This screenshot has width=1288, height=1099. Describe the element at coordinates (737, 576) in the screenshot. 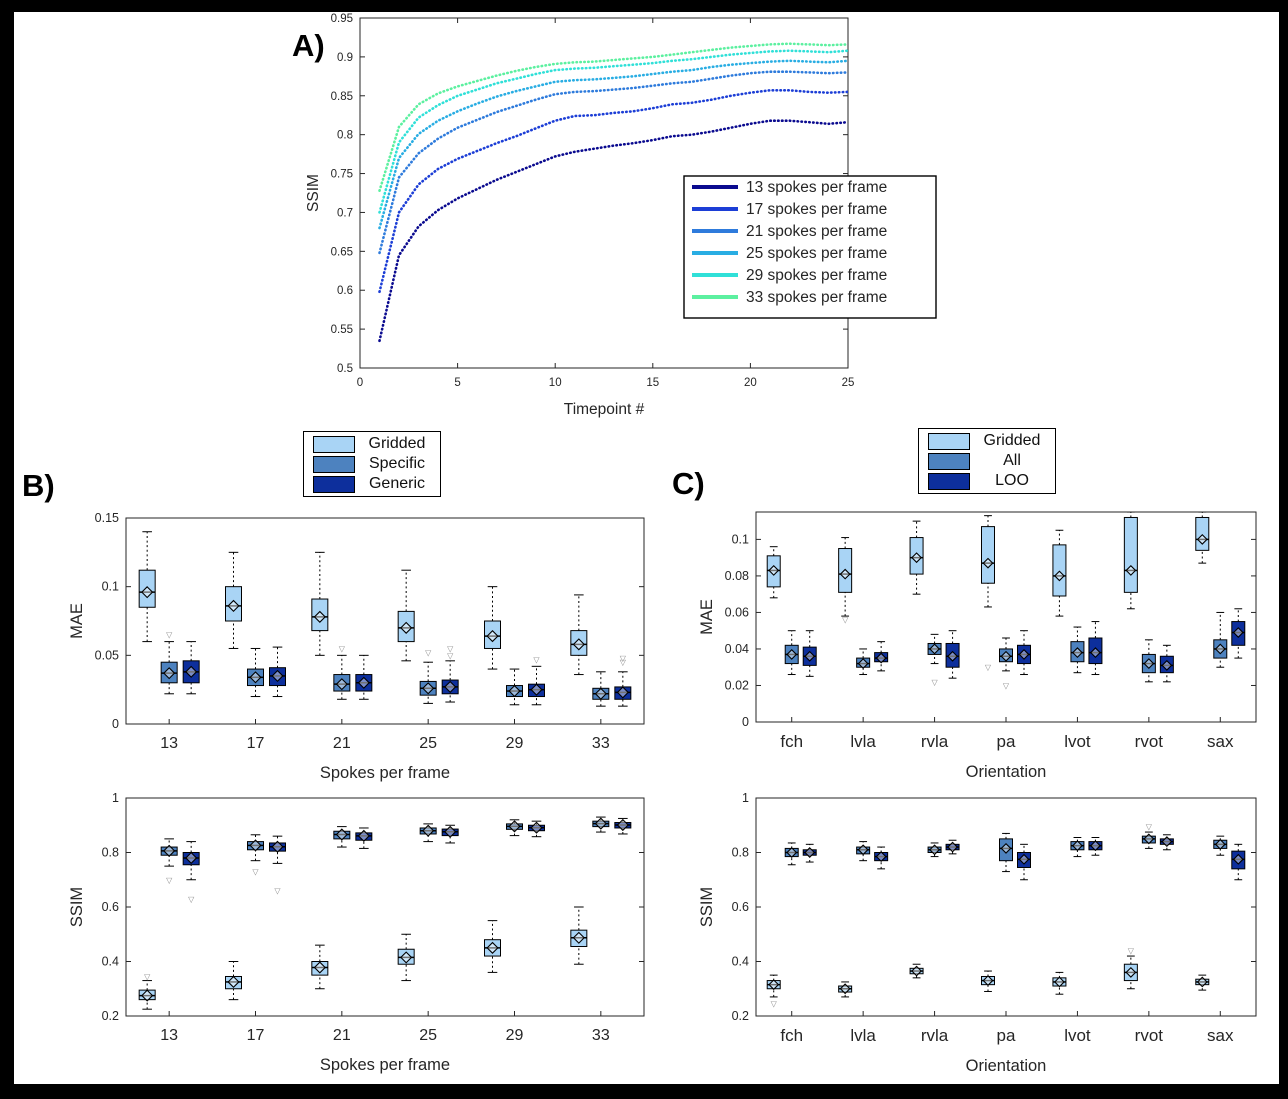

I see `y-tick-label: 0.08` at that location.